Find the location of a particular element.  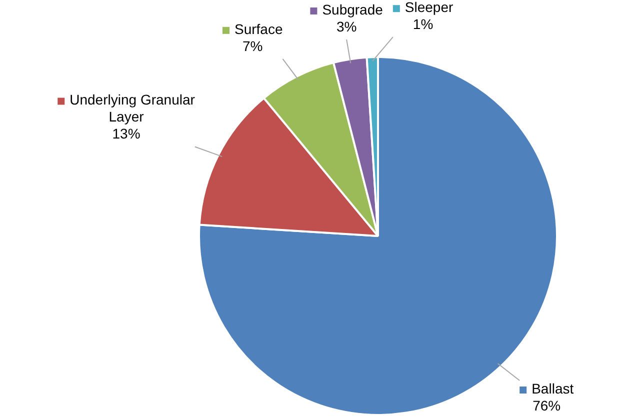

legend-label: Subgrade is located at coordinates (353, 9).